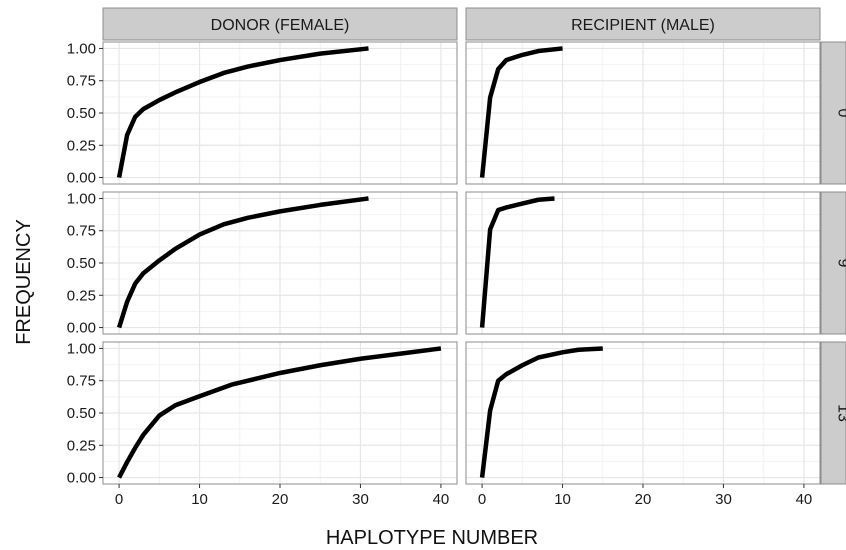 This screenshot has width=846, height=550. I want to click on column-strip-label: RECIPIENT (MALE), so click(643, 25).